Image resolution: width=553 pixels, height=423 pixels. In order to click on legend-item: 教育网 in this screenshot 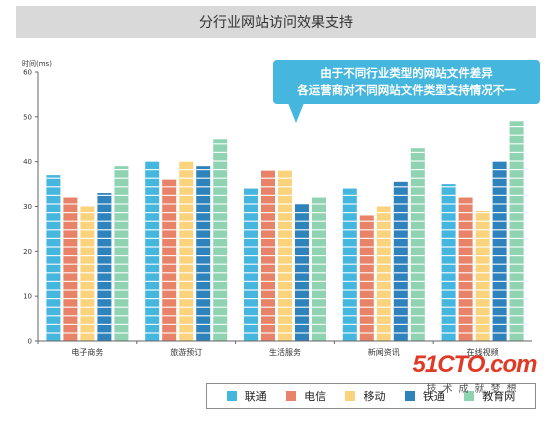, I will do `click(489, 396)`.